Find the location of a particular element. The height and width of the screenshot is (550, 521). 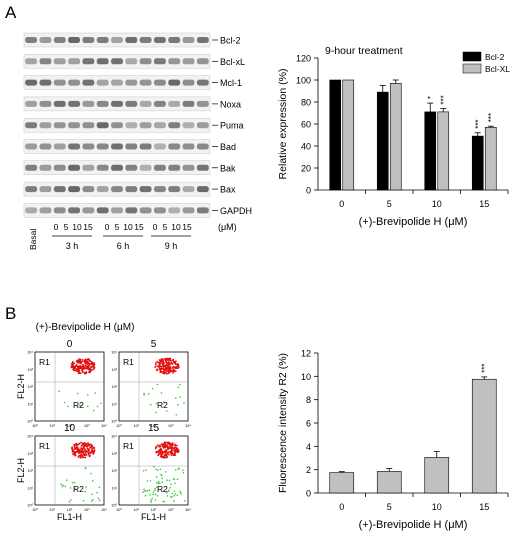

dose-tick-label: 0 is located at coordinates (107, 227).